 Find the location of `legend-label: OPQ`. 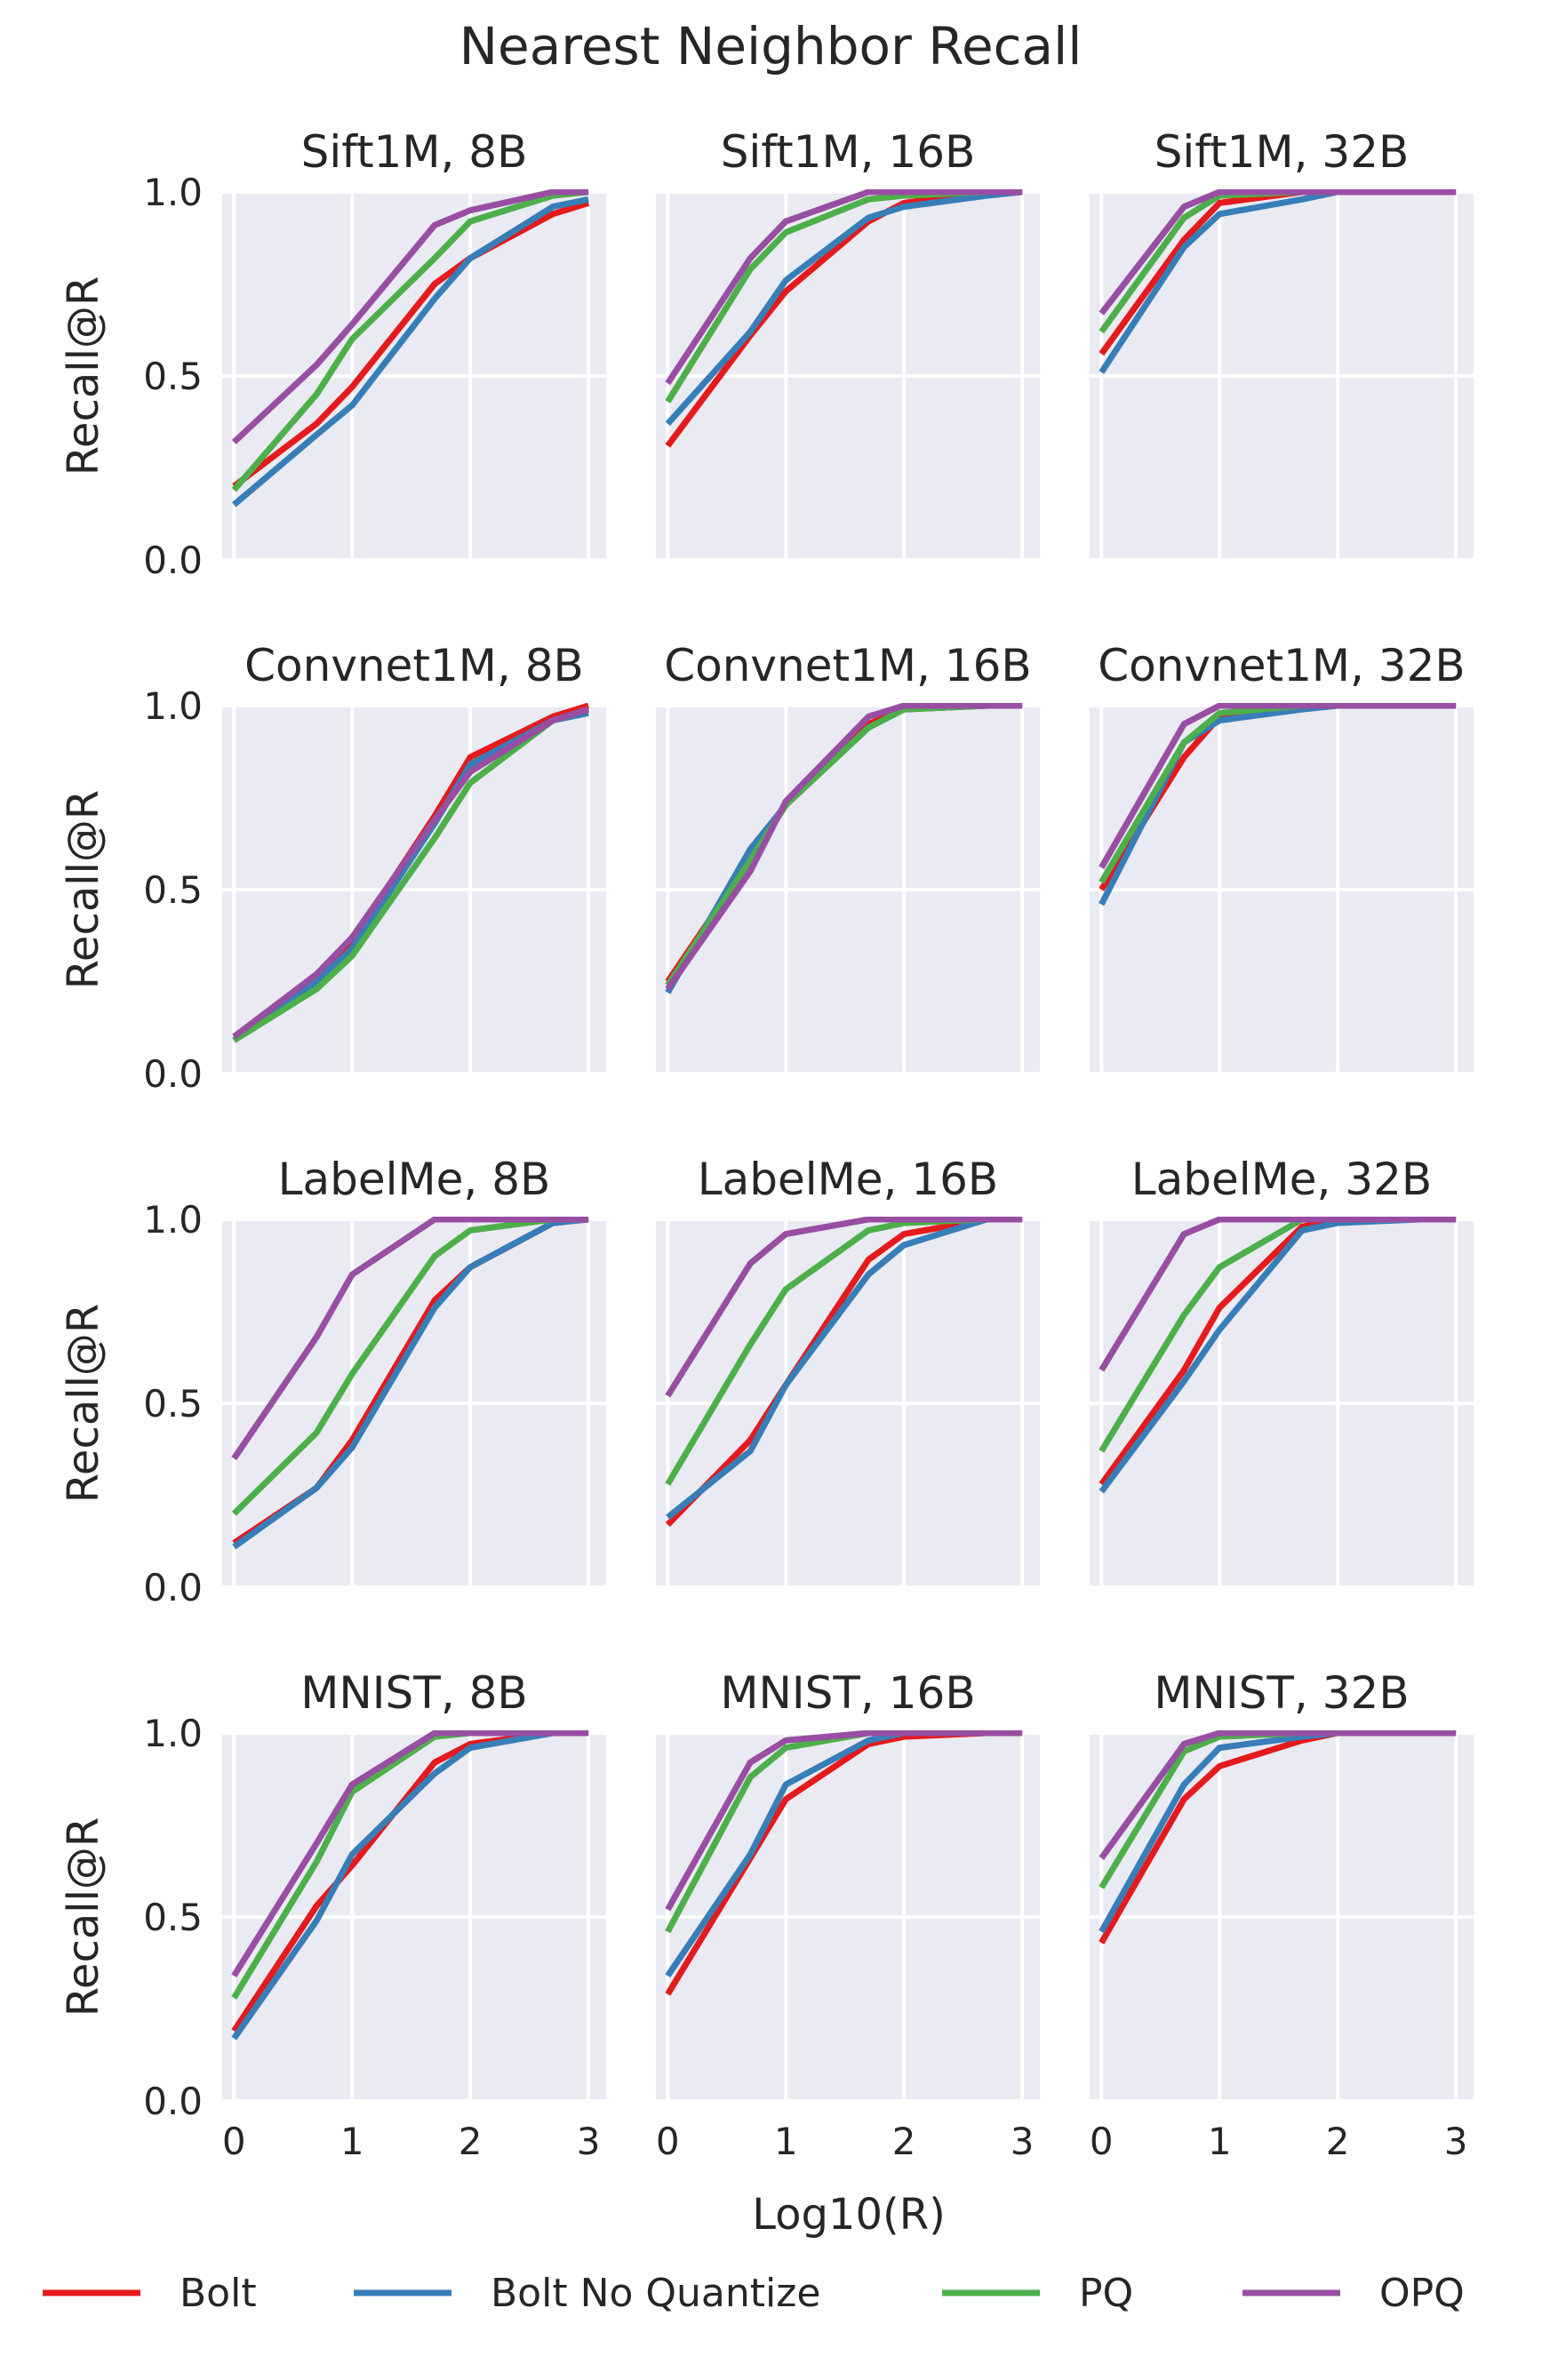

legend-label: OPQ is located at coordinates (1422, 2293).